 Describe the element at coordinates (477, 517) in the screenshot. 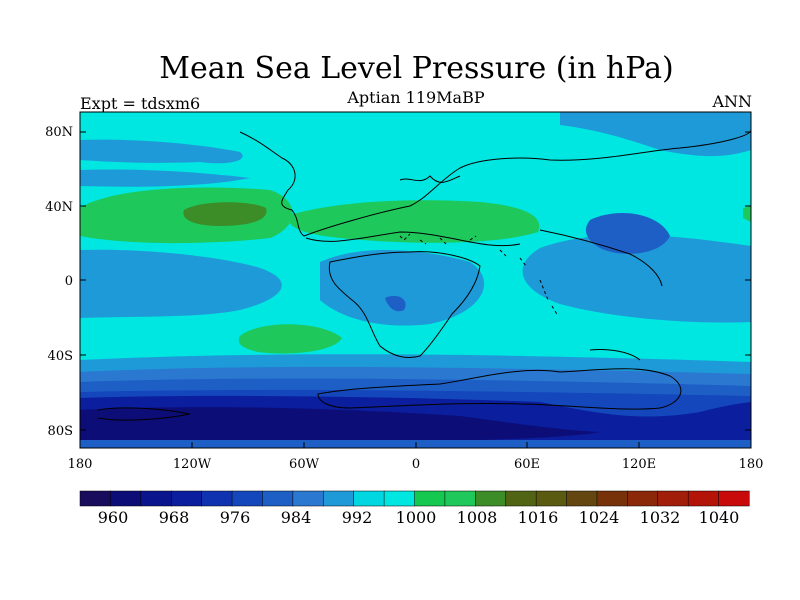

I see `colorbar-label: 1008` at that location.